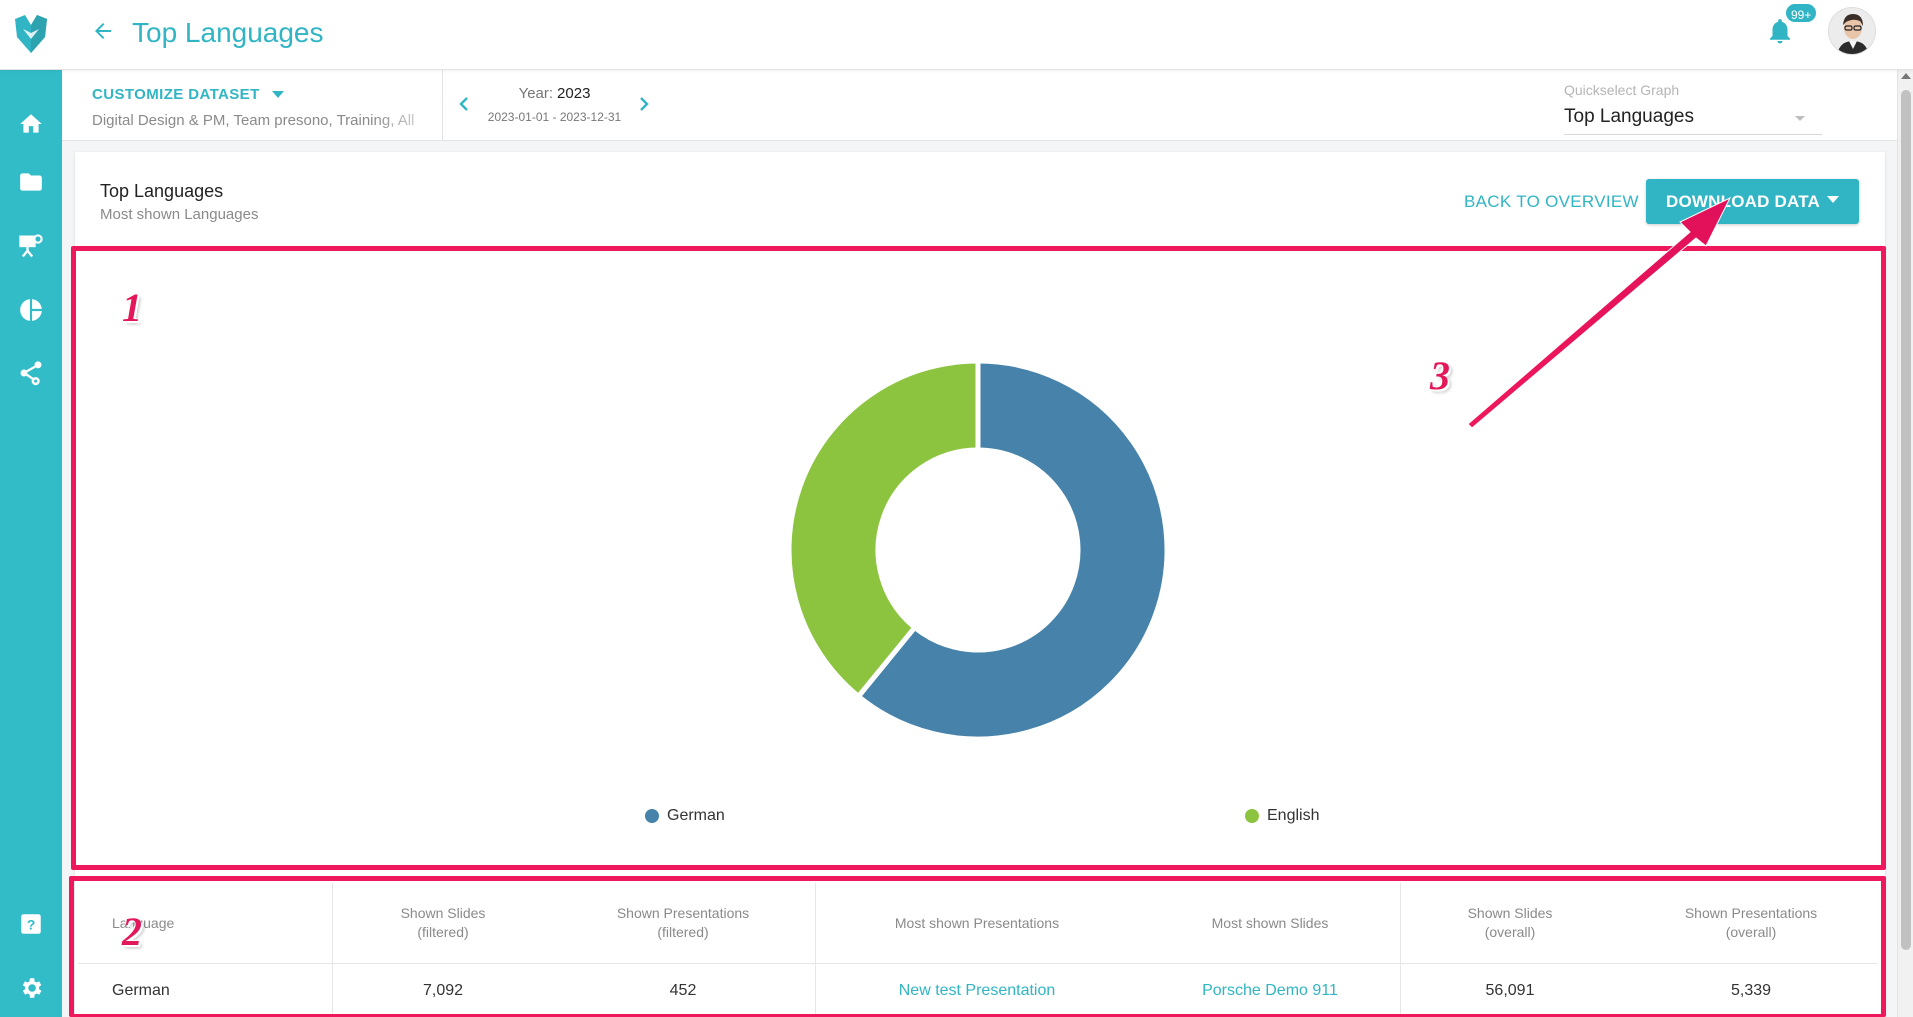 This screenshot has height=1017, width=1913. I want to click on year-label: Year:, so click(536, 93).